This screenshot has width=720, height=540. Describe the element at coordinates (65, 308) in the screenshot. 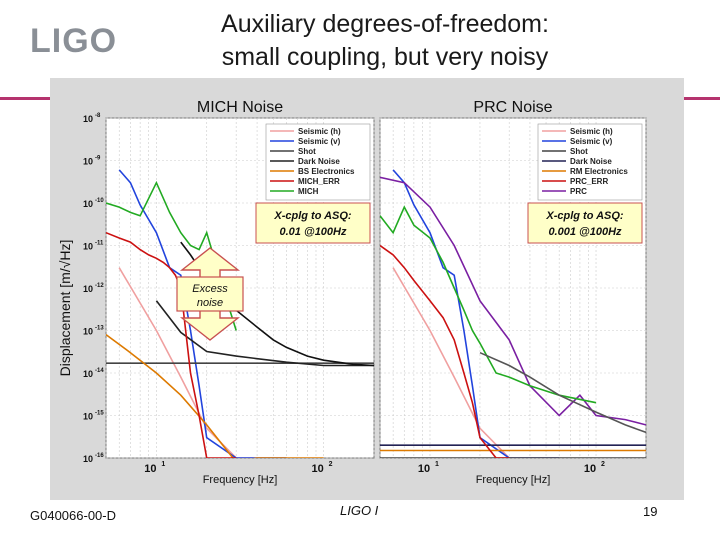

I see `y-axis-label: Displacement [m/√Hz]` at that location.